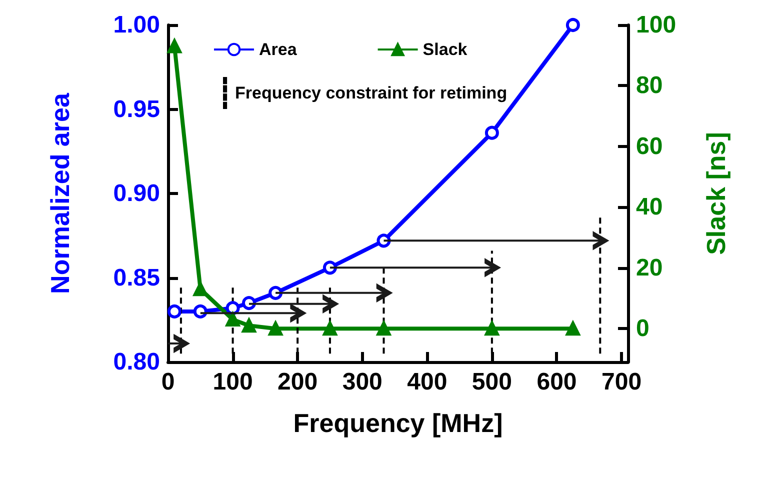 The width and height of the screenshot is (768, 483). I want to click on legend-label: Area, so click(278, 49).